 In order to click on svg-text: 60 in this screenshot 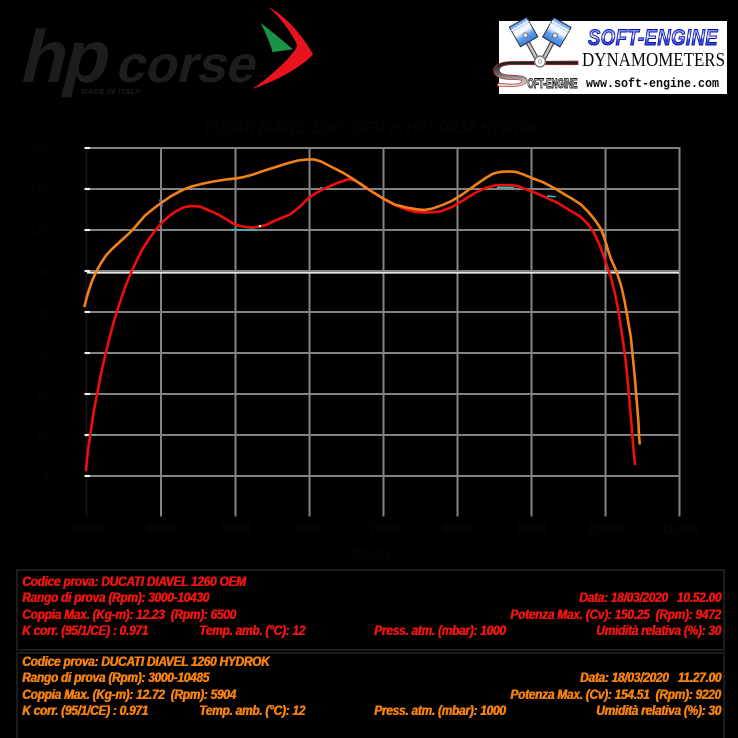, I will do `click(43, 354)`.